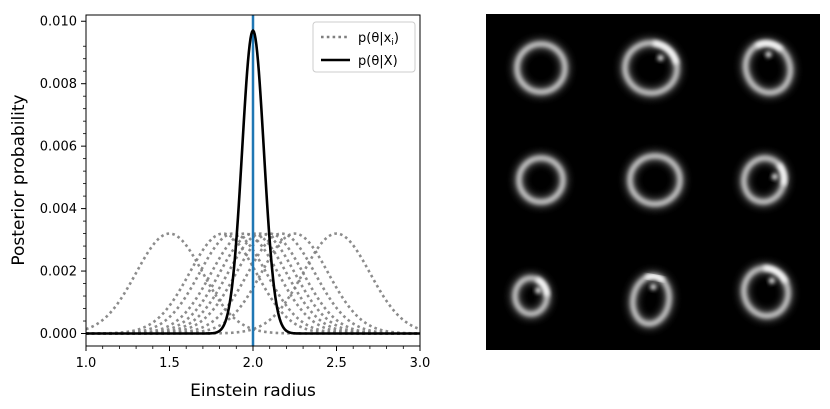  Describe the element at coordinates (378, 61) in the screenshot. I see `legend-item-combined: p(θ|X)` at that location.